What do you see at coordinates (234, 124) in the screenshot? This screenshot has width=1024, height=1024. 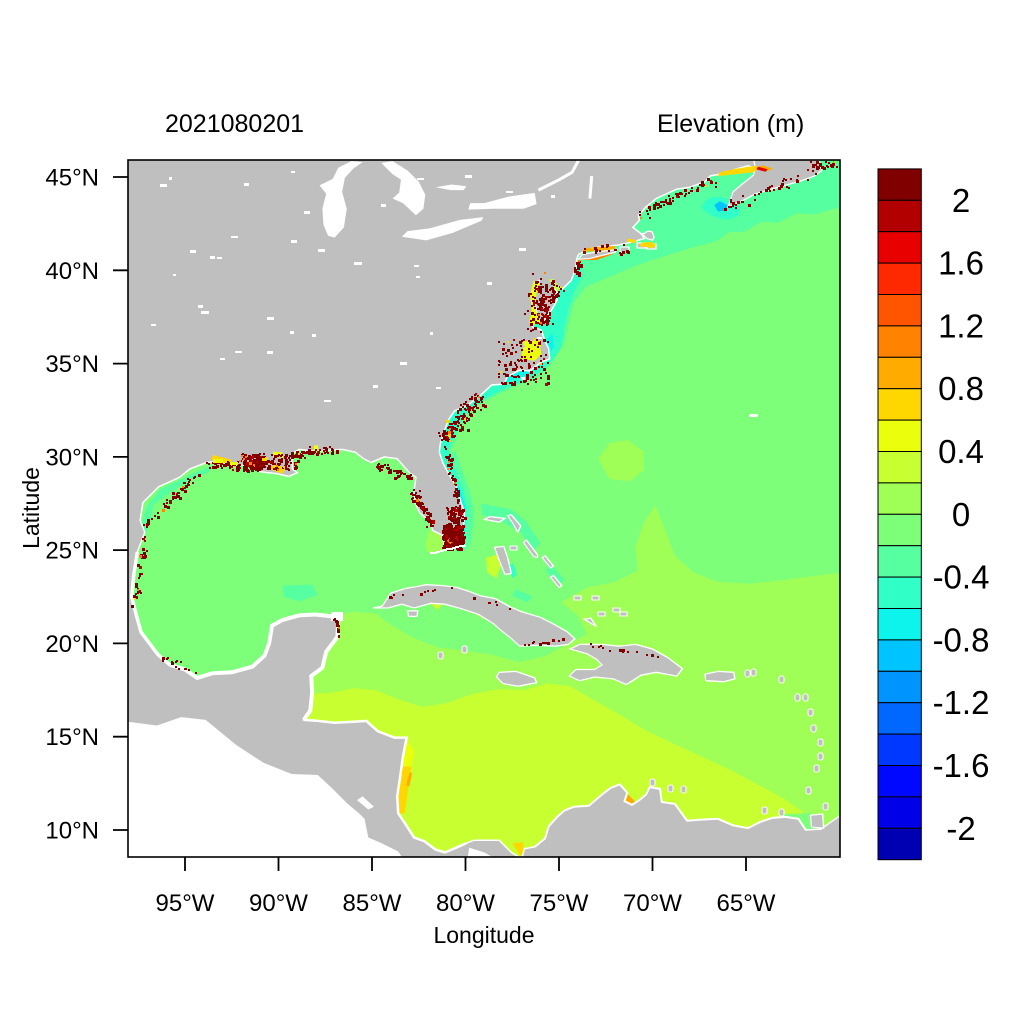 I see `svg-text: 2021080201` at bounding box center [234, 124].